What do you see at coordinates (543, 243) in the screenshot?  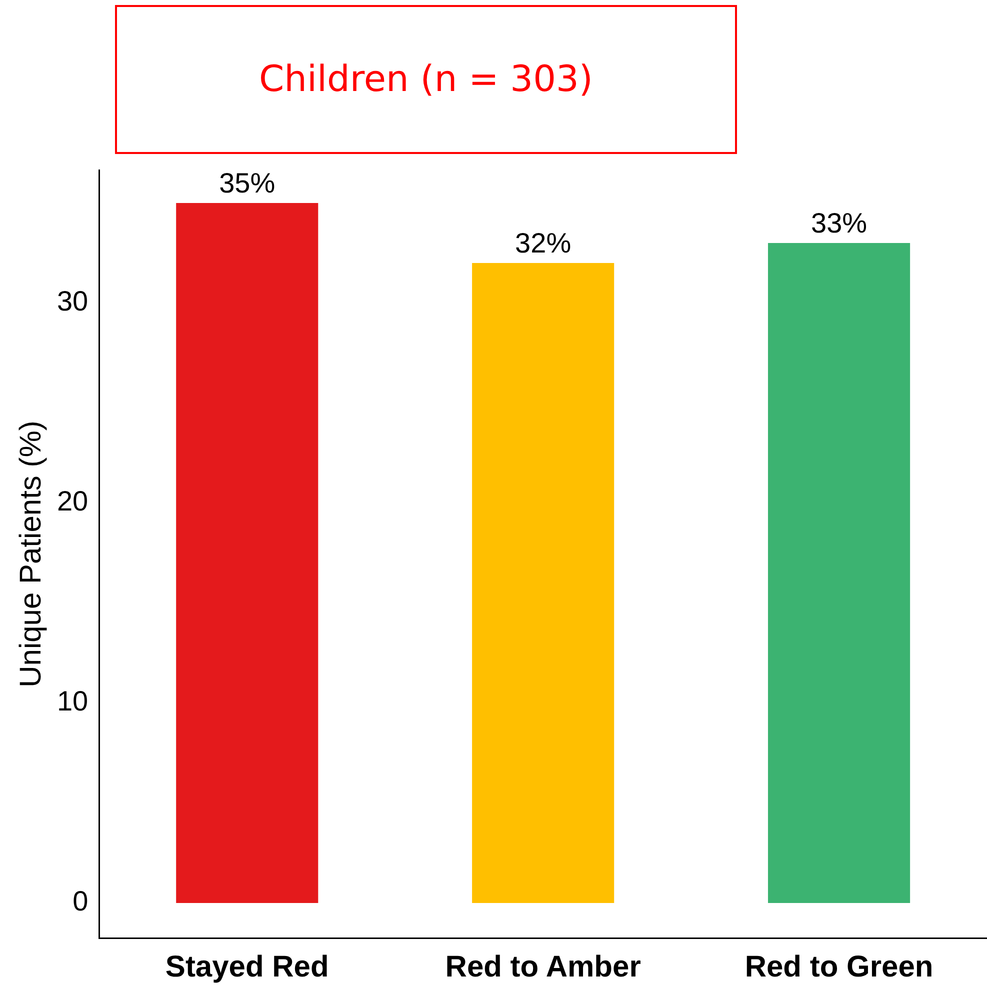 I see `data-label: 32%` at bounding box center [543, 243].